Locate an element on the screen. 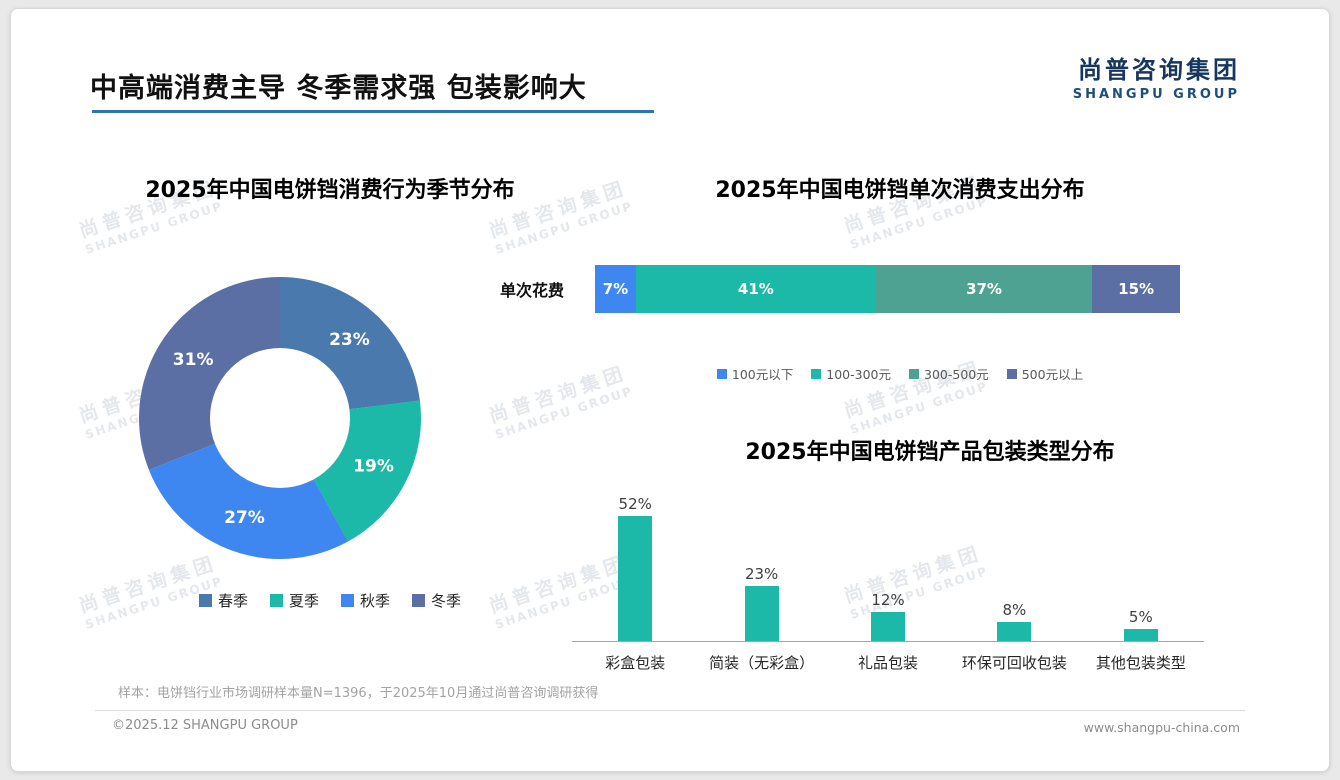  bar-value-label: 52% is located at coordinates (635, 504).